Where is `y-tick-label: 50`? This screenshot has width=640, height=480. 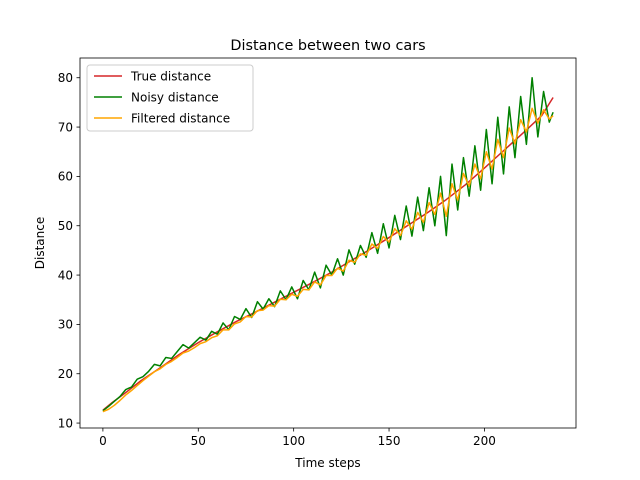
y-tick-label: 50 is located at coordinates (65, 226).